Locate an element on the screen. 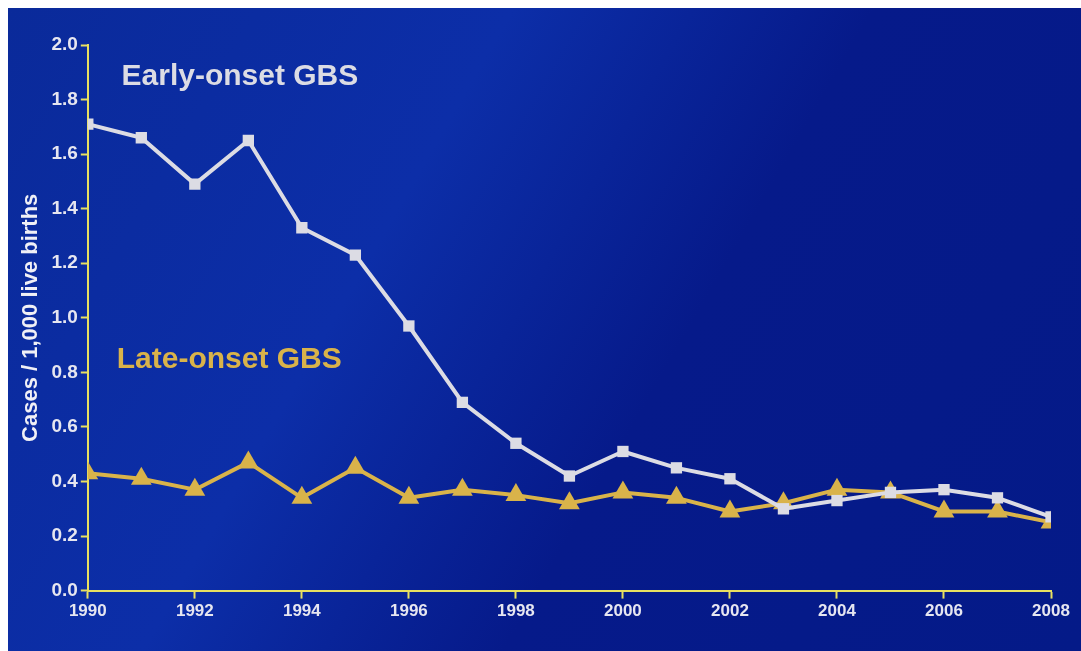 The height and width of the screenshot is (651, 1081). x-tick-label: 2008 is located at coordinates (1051, 611).